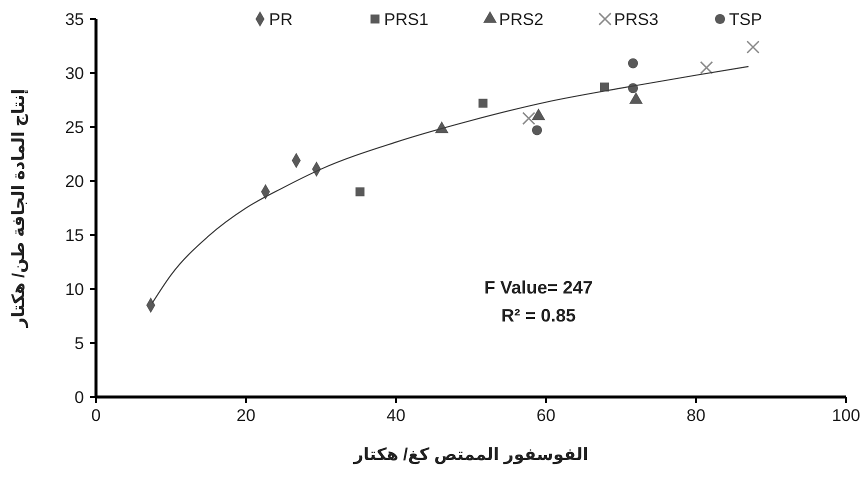 This screenshot has width=865, height=478. I want to click on y-tick-label: 5, so click(79, 343).